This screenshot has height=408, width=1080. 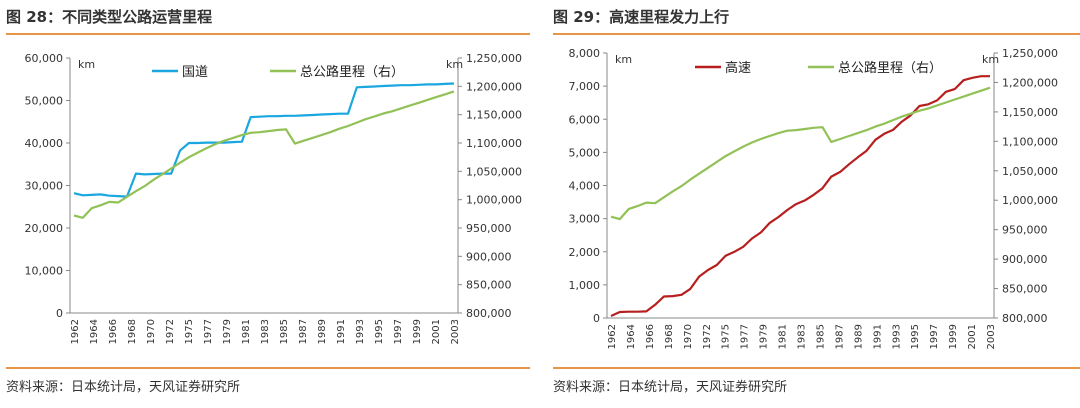 What do you see at coordinates (585, 186) in the screenshot?
I see `left-tick-label: 4,000` at bounding box center [585, 186].